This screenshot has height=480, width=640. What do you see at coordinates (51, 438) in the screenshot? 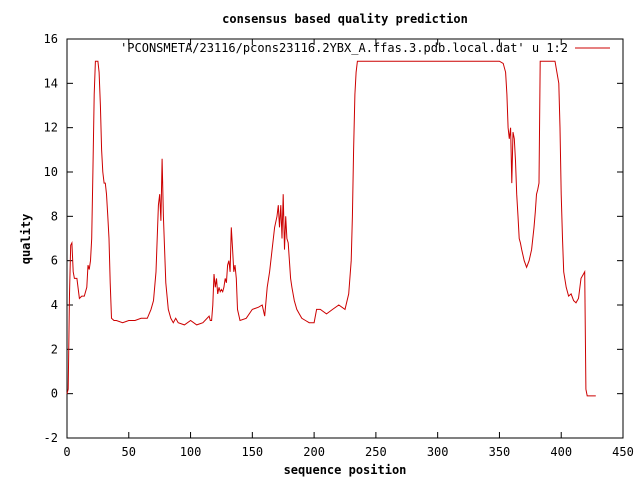
I see `y-tick-label: -2` at bounding box center [51, 438].